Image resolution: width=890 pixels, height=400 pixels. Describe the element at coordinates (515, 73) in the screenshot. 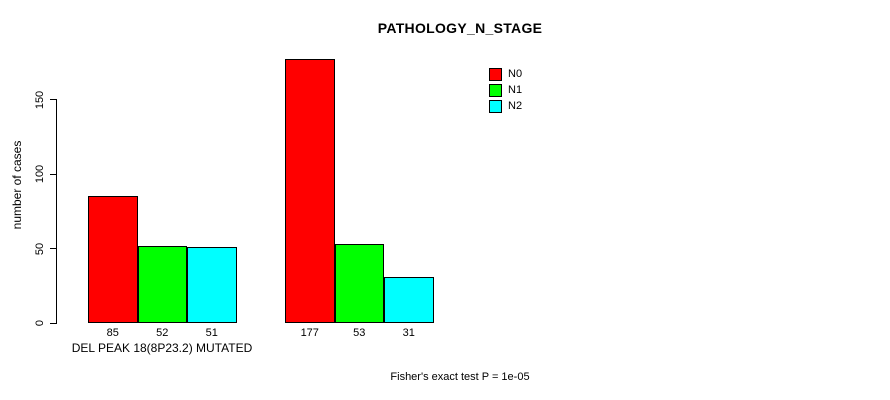

I see `legend-label-n0: N0` at that location.